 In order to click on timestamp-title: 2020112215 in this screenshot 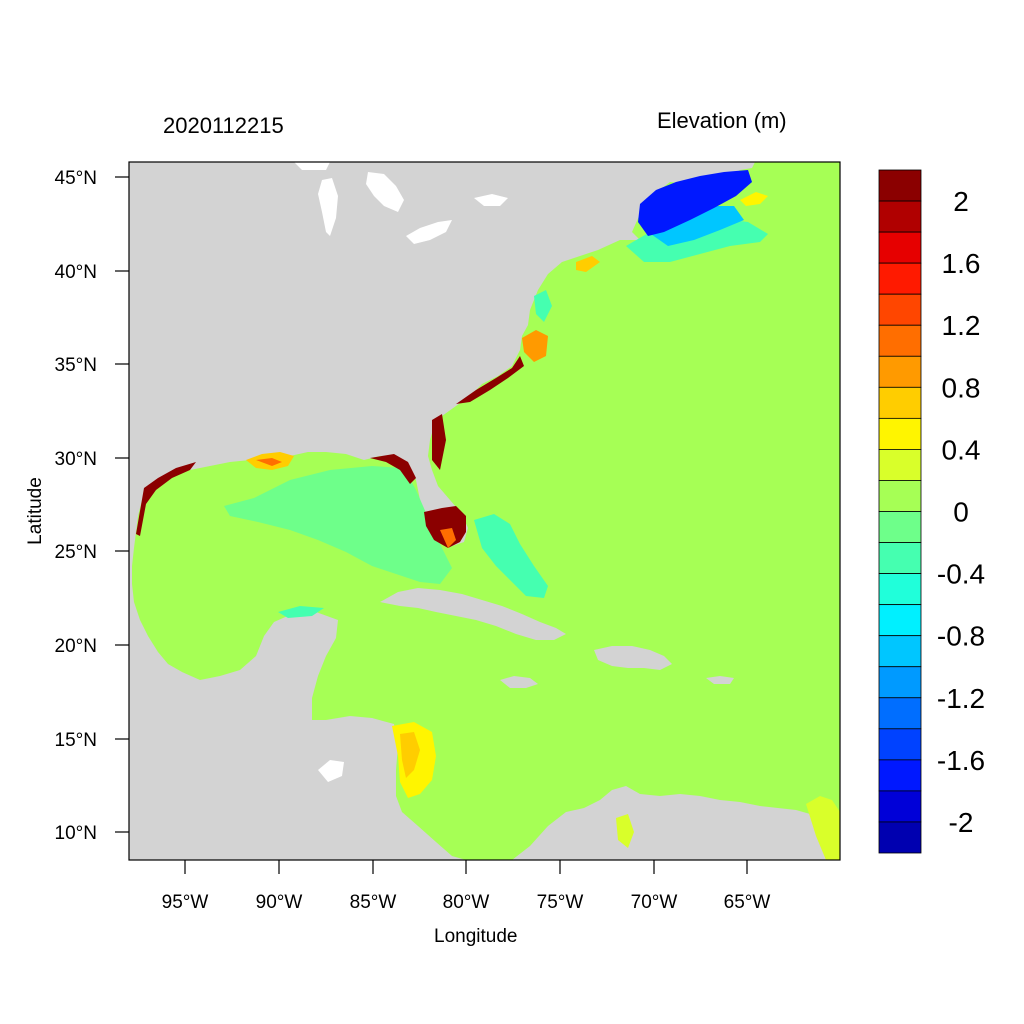, I will do `click(223, 125)`.